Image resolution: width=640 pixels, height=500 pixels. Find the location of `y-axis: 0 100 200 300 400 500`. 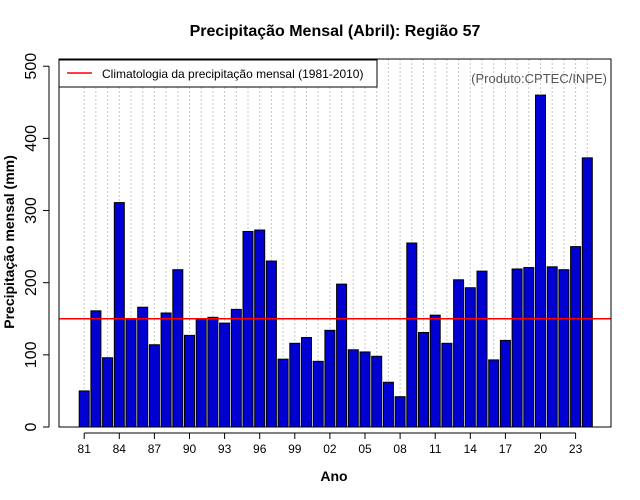

y-axis: 0 100 200 300 400 500 is located at coordinates (36, 242).